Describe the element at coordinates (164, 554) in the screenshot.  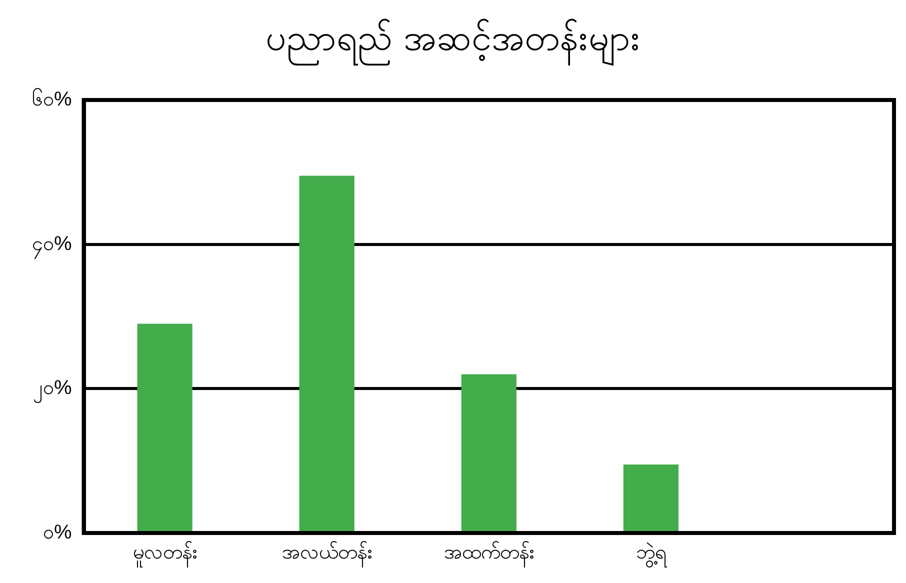
I see `x-tick-label: မူလတန်း` at that location.